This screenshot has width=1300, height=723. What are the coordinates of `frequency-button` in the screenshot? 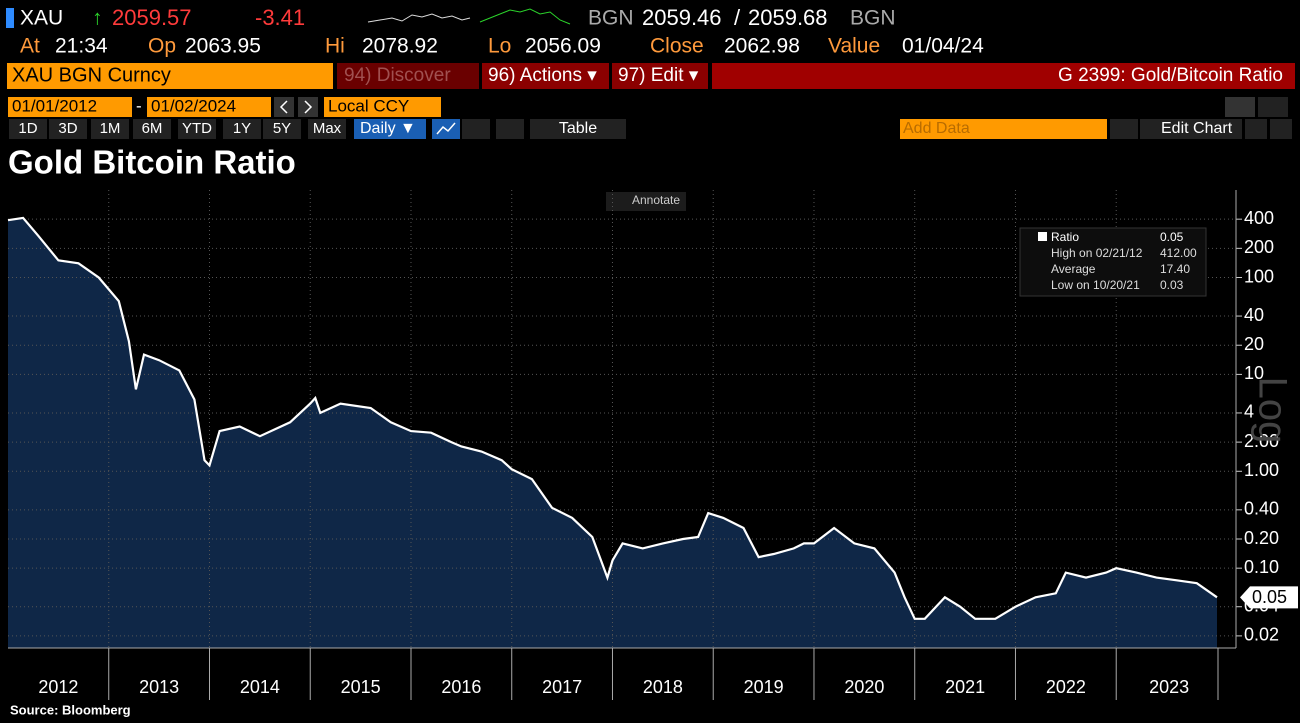 It's located at (390, 129).